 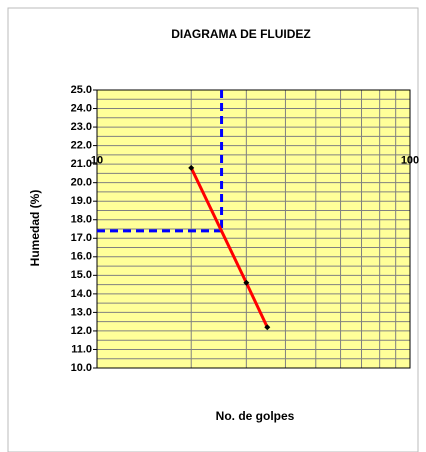 What do you see at coordinates (81, 164) in the screenshot?
I see `y-tick-label: 21.0` at bounding box center [81, 164].